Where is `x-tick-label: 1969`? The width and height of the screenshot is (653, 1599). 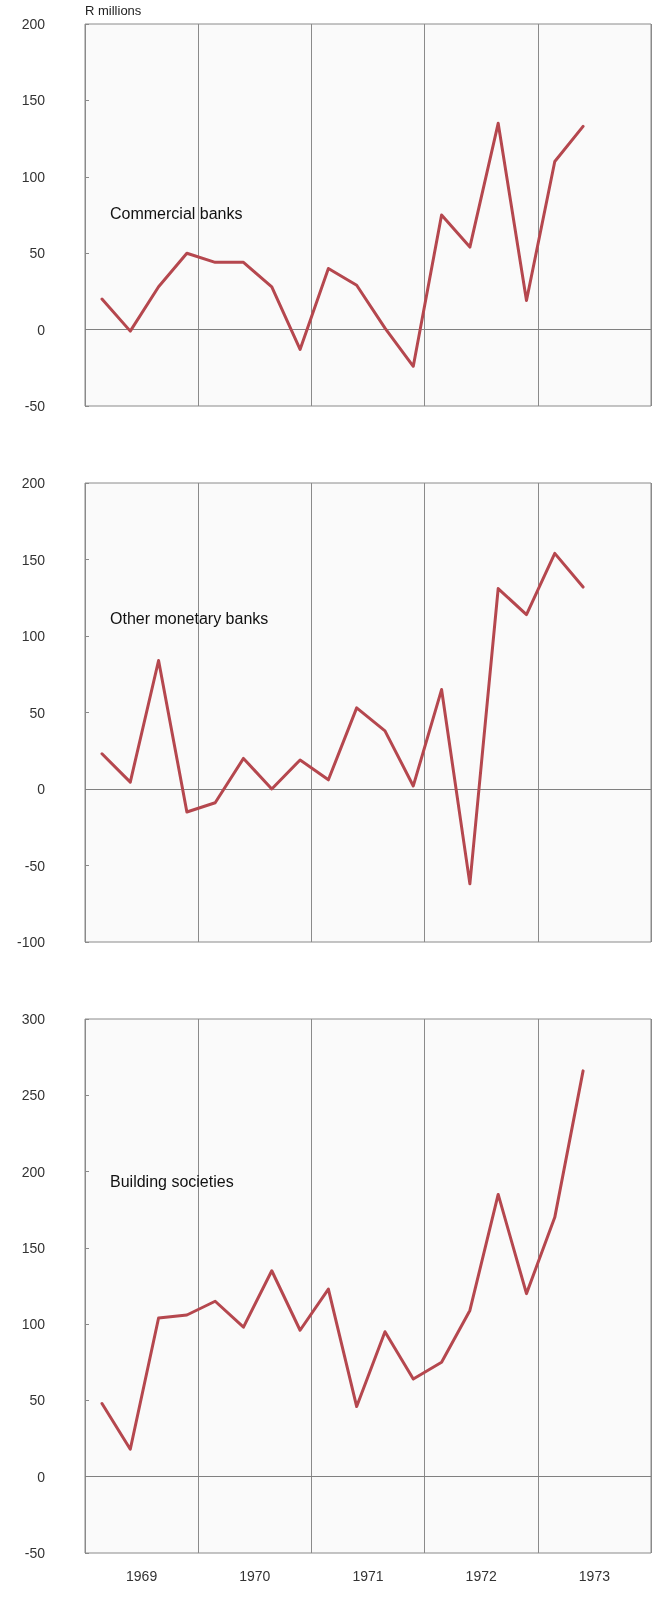 x-tick-label: 1969 is located at coordinates (142, 1576).